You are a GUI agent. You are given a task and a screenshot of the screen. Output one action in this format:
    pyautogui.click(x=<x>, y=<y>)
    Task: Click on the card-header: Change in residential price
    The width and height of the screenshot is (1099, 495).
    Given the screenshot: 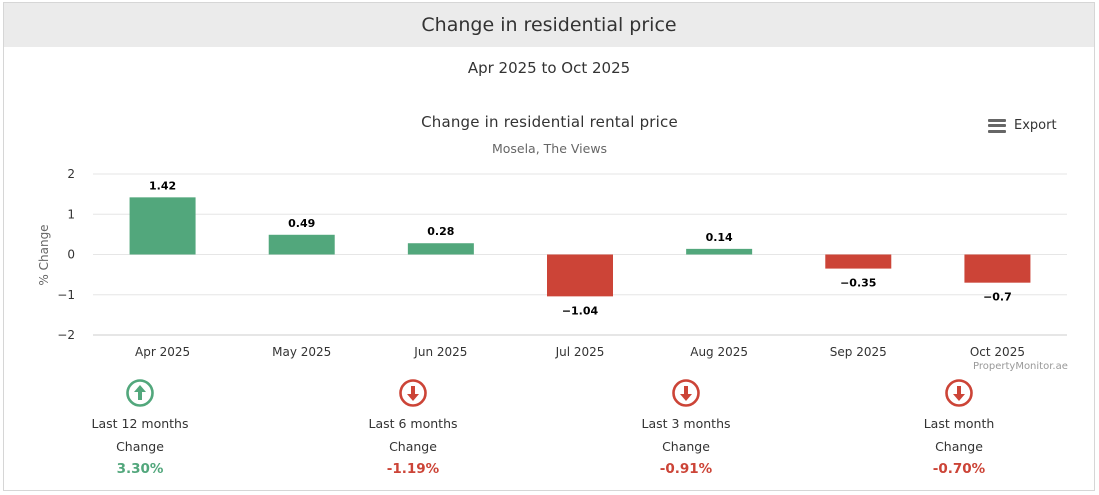 What is the action you would take?
    pyautogui.click(x=549, y=25)
    